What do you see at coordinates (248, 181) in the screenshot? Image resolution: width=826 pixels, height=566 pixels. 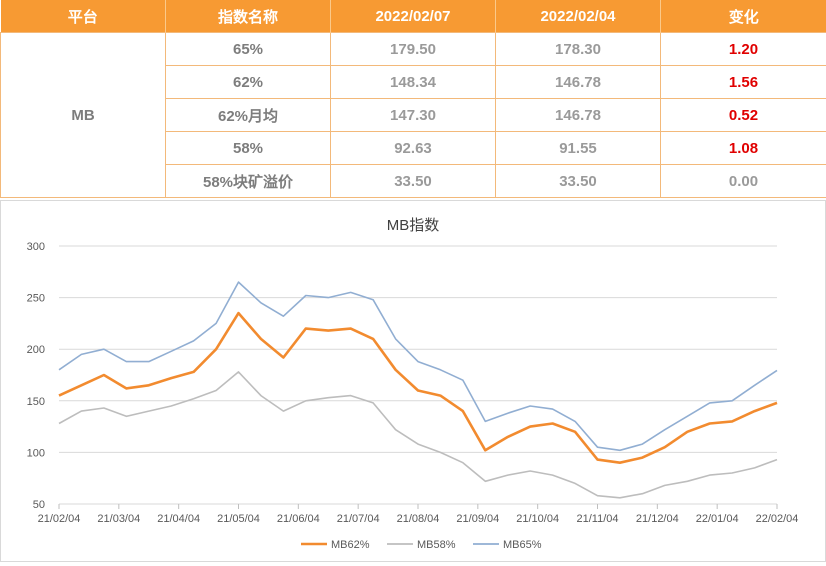 I see `index-name-cell: 58%块矿溢价` at bounding box center [248, 181].